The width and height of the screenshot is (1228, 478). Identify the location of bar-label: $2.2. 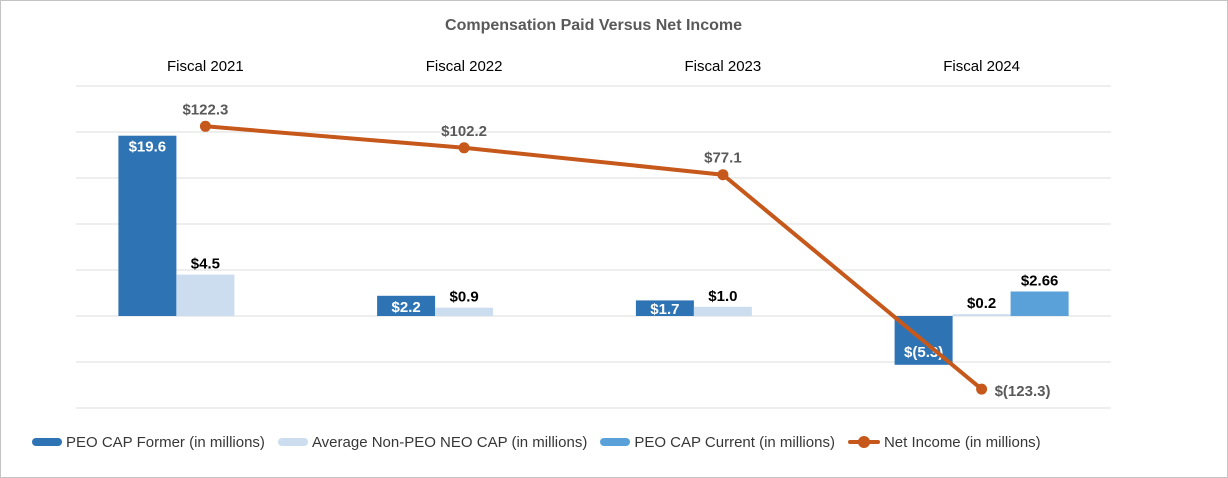
(406, 307).